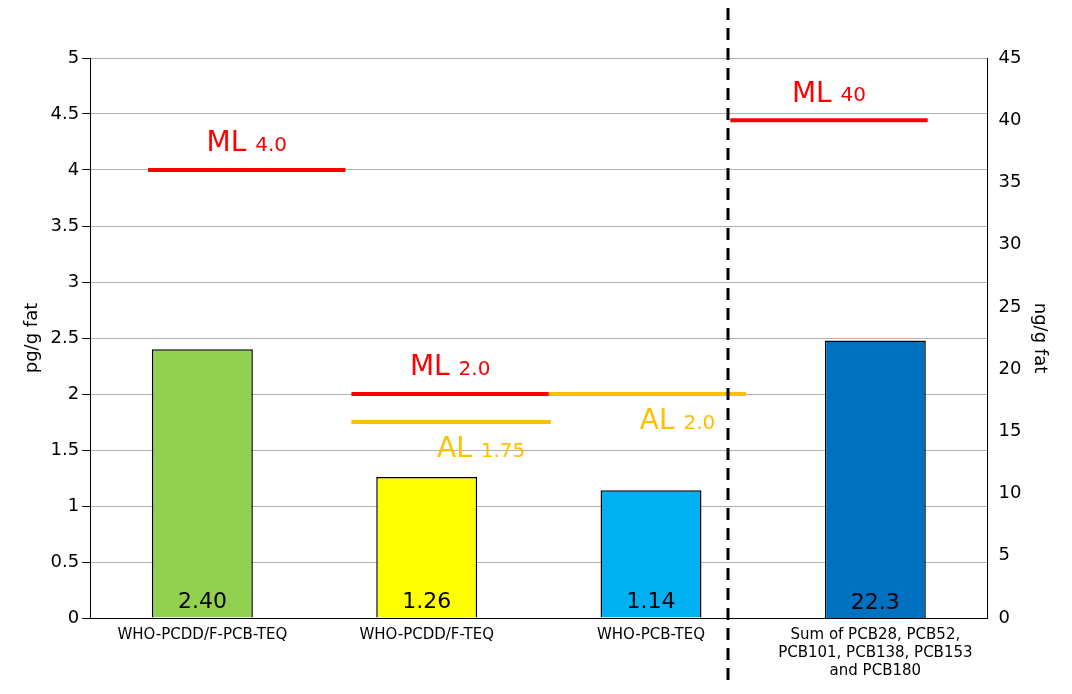  Describe the element at coordinates (1004, 554) in the screenshot. I see `y2-tick-label: 5` at that location.